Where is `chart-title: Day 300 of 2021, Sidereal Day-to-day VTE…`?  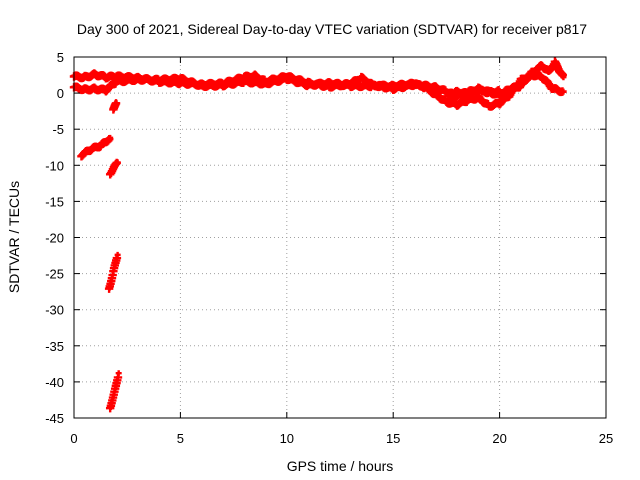
chart-title: Day 300 of 2021, Sidereal Day-to-day VTE… is located at coordinates (332, 29).